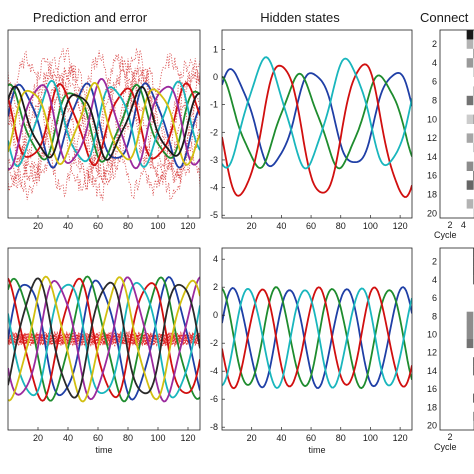  I want to click on x-axis-label: Cycle, so click(445, 447).